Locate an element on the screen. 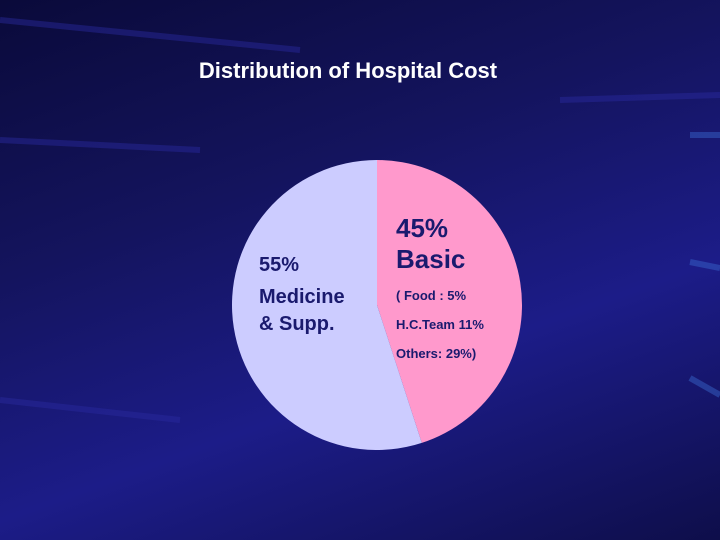 This screenshot has height=540, width=720. category-label: Medicine & Supp. is located at coordinates (302, 310).